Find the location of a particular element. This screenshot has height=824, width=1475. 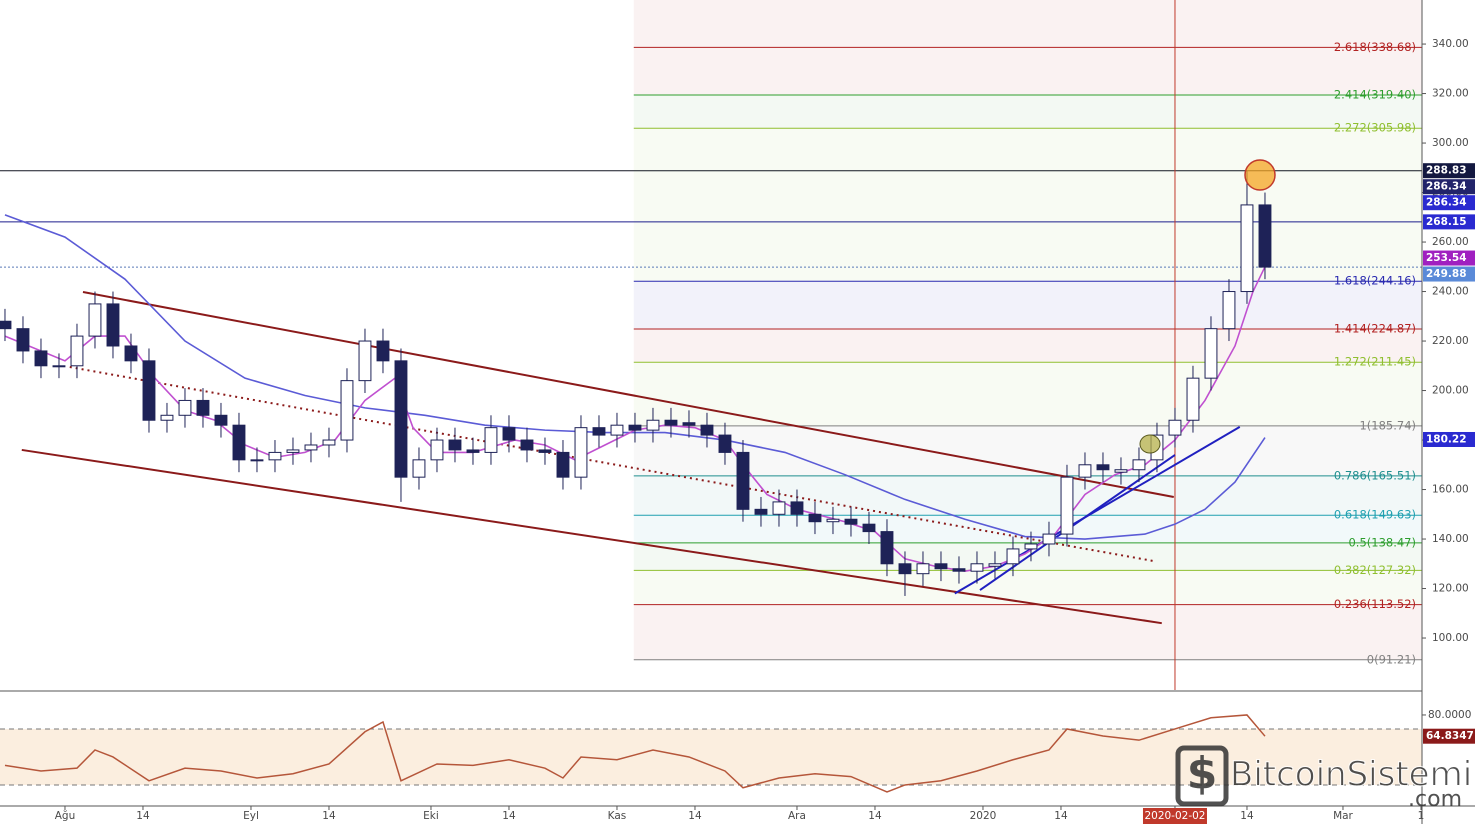

x-tick-label: 2020 is located at coordinates (983, 816).